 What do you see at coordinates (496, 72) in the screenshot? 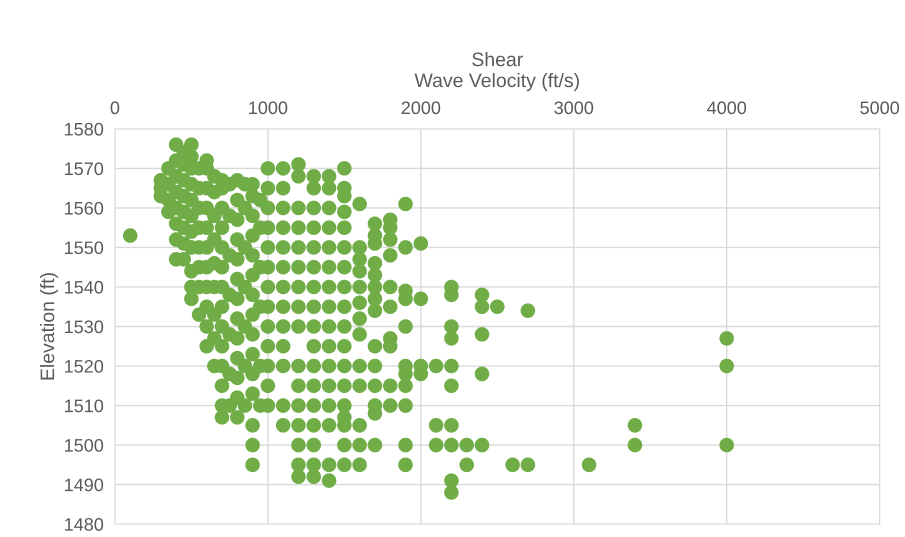
I see `x-axis-title: Shear Wave Velocity (ft/s)` at bounding box center [496, 72].